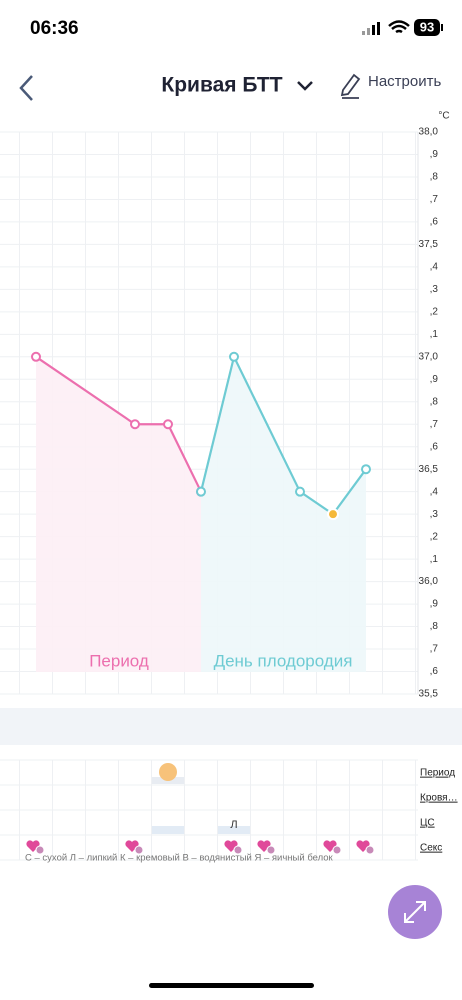 Image resolution: width=462 pixels, height=1000 pixels. I want to click on y-tick-label: 37,5, so click(429, 244).